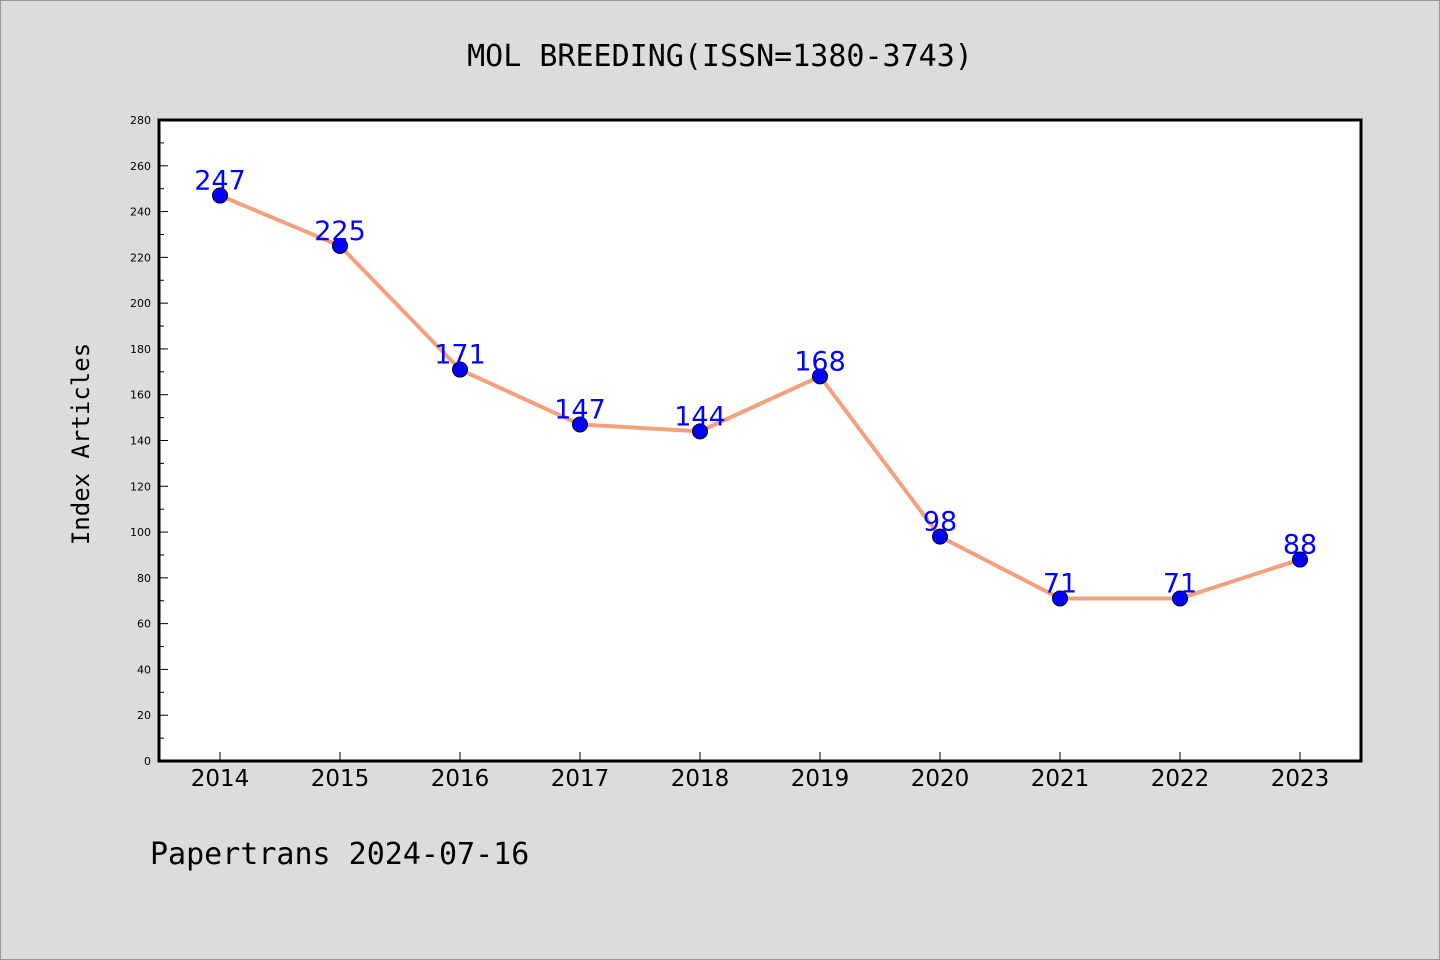 The height and width of the screenshot is (960, 1440). I want to click on y-tick-label: 180, so click(140, 349).